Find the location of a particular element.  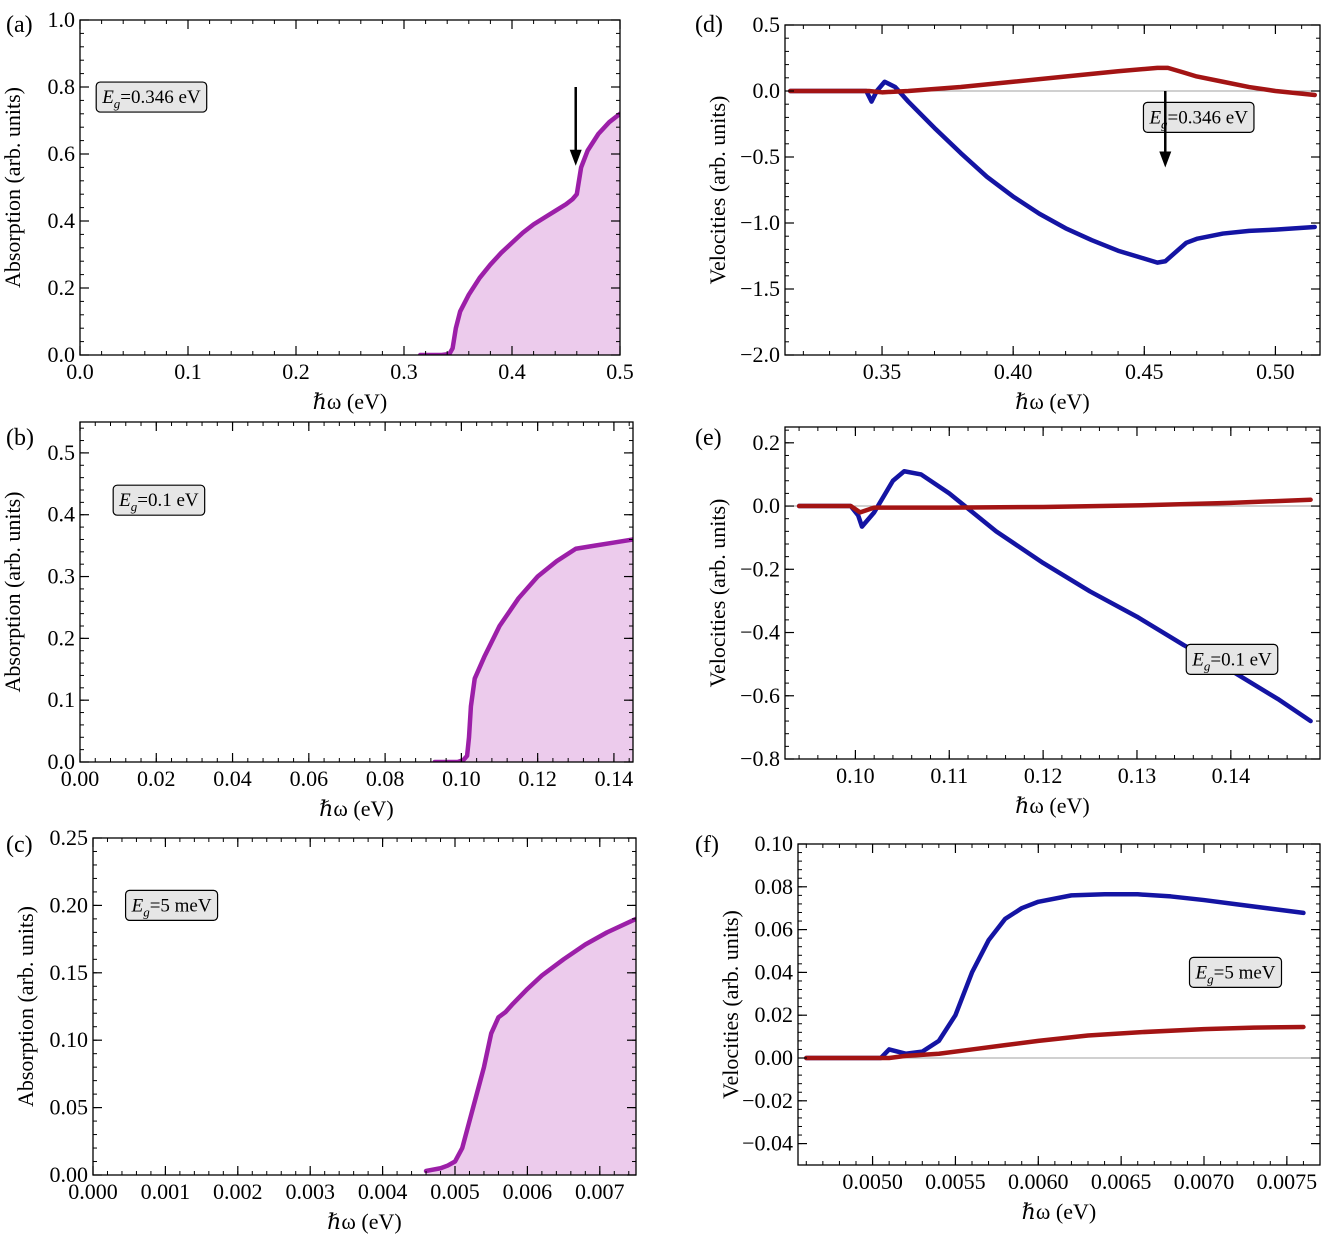

x-tick-label: 0.0050 is located at coordinates (872, 1181).